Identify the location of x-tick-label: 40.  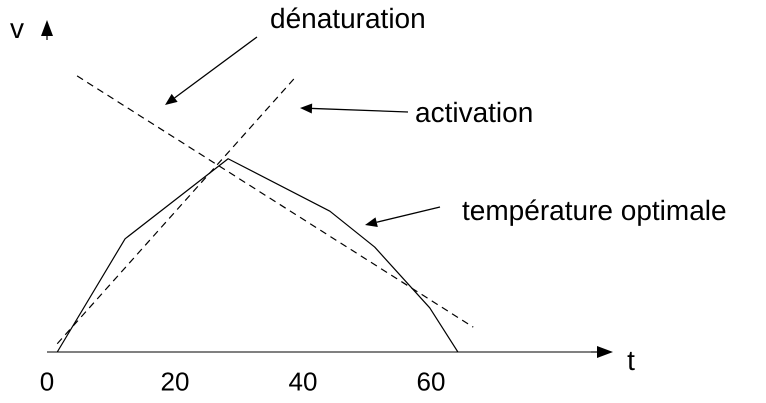
(303, 381).